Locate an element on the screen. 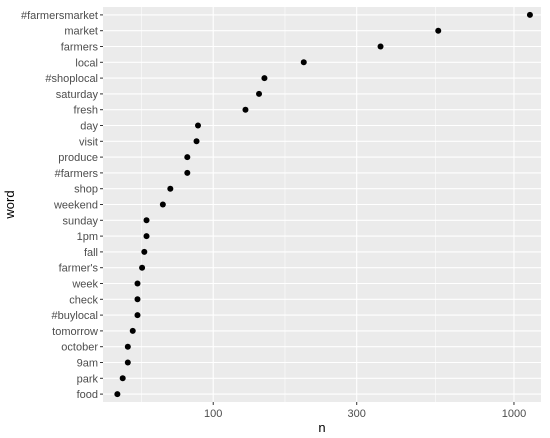 This screenshot has height=438, width=550. y-tick-label: local is located at coordinates (86, 63).